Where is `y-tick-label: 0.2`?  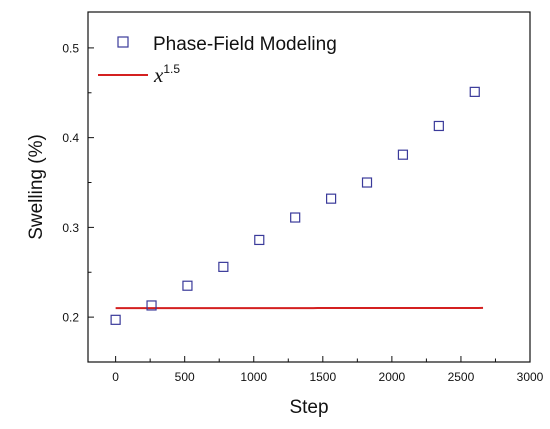 y-tick-label: 0.2 is located at coordinates (70, 318).